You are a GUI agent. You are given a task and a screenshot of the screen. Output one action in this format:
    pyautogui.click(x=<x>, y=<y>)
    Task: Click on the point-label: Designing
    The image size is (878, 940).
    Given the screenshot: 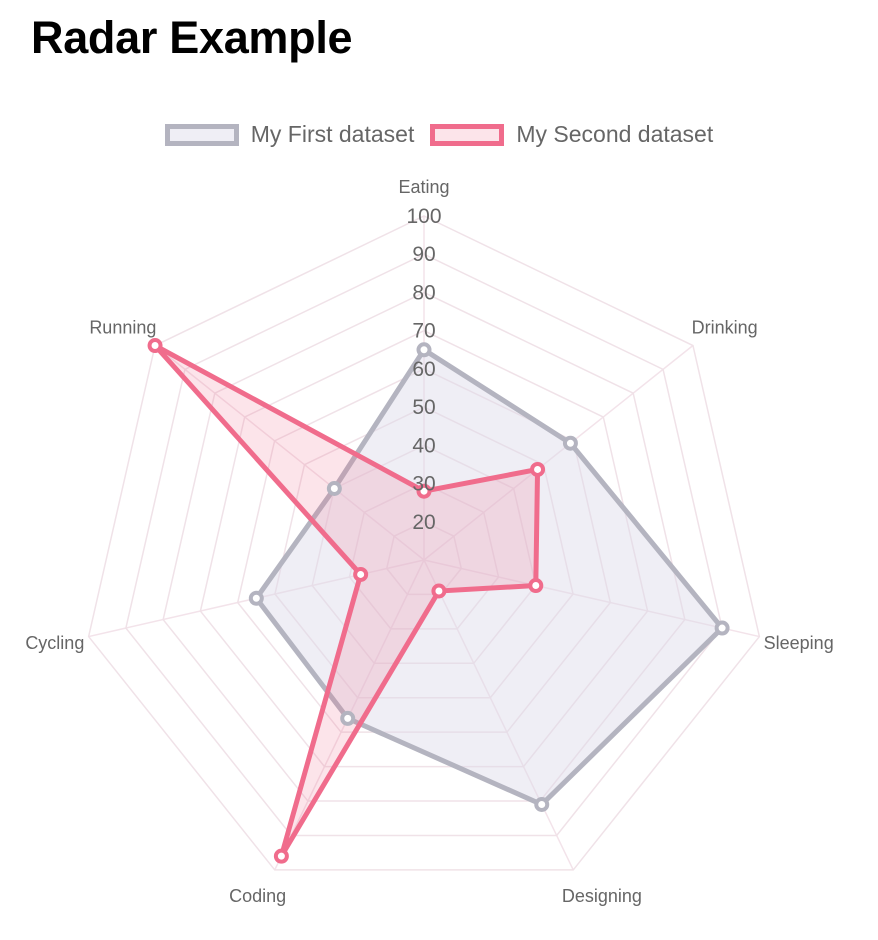 What is the action you would take?
    pyautogui.click(x=602, y=896)
    